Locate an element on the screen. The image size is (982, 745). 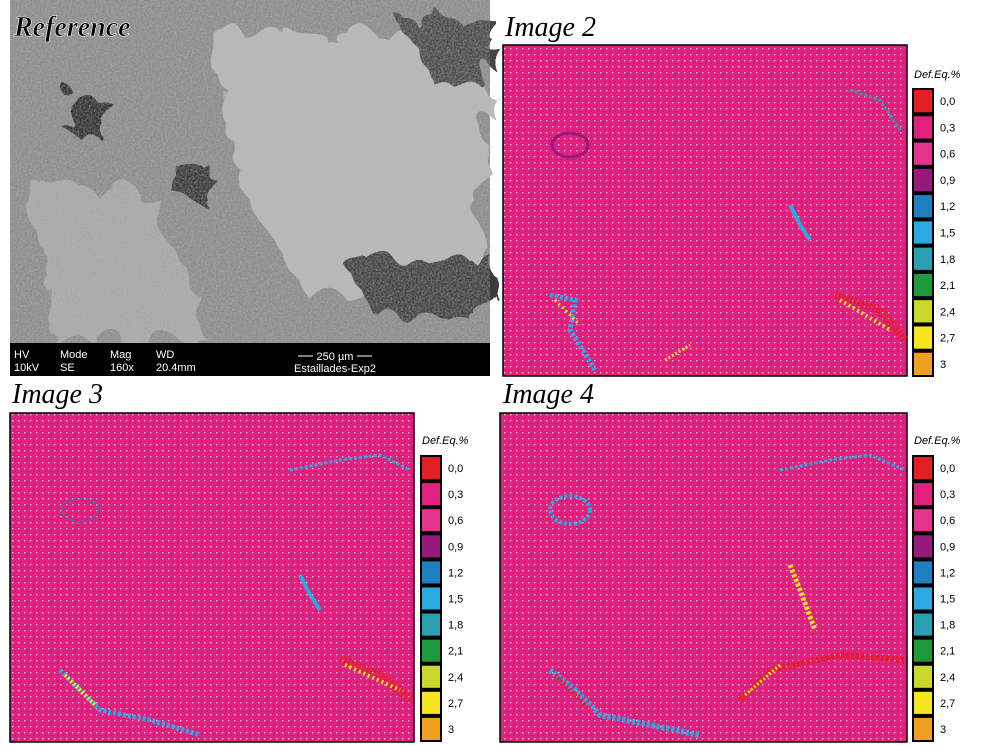
sem-info-value: SE is located at coordinates (67, 368).